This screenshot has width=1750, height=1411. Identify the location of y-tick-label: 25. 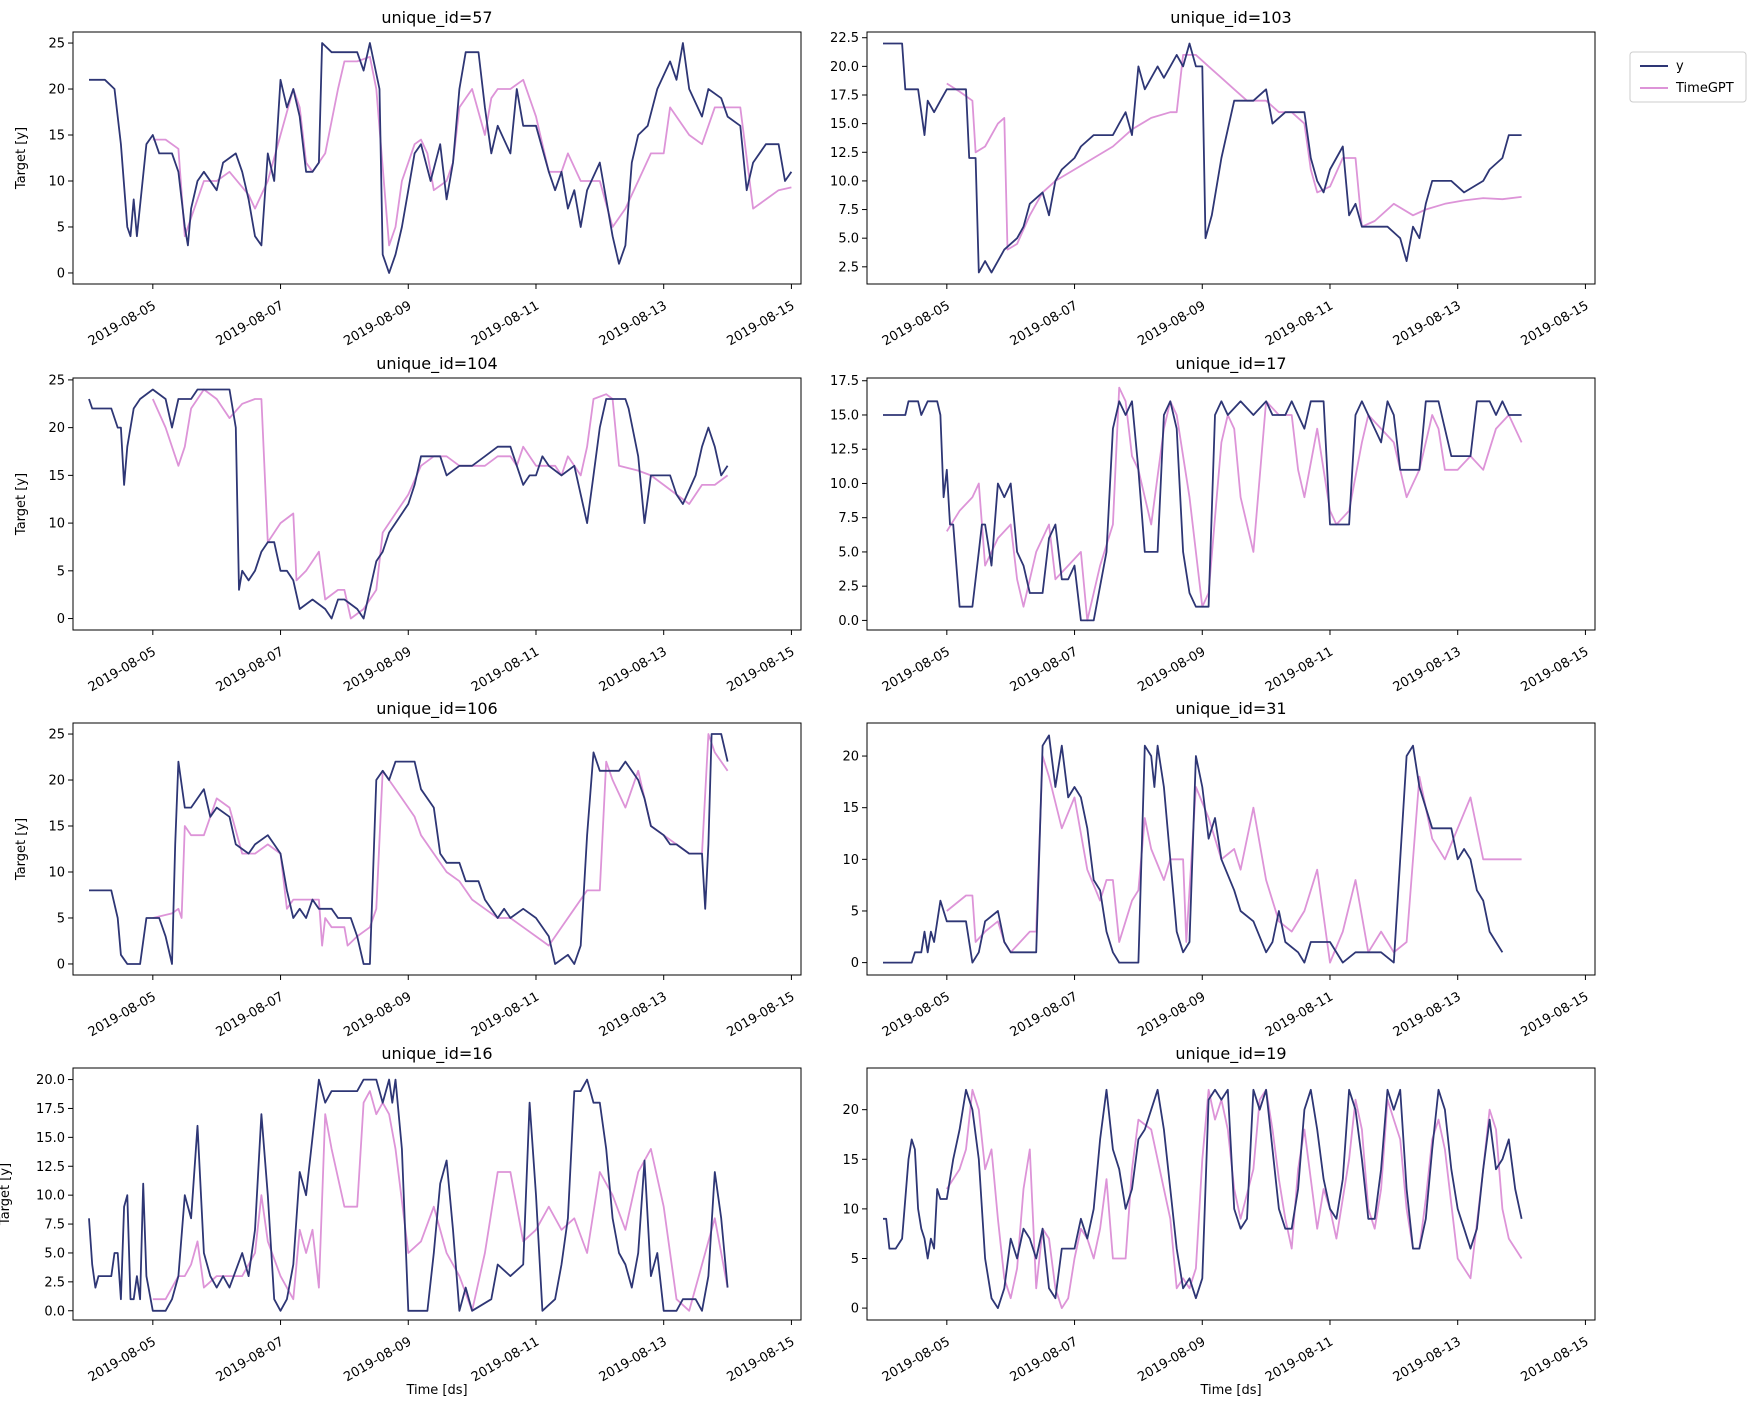
(56, 735).